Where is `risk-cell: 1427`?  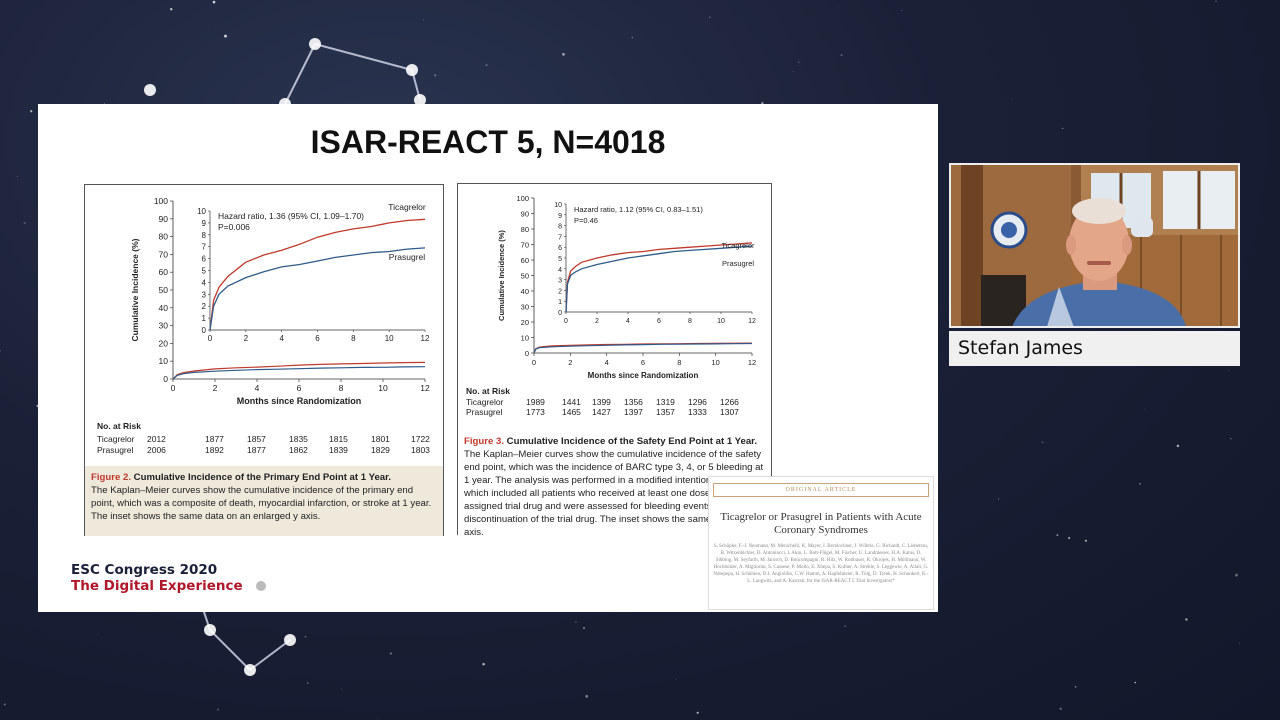
risk-cell: 1427 is located at coordinates (601, 412).